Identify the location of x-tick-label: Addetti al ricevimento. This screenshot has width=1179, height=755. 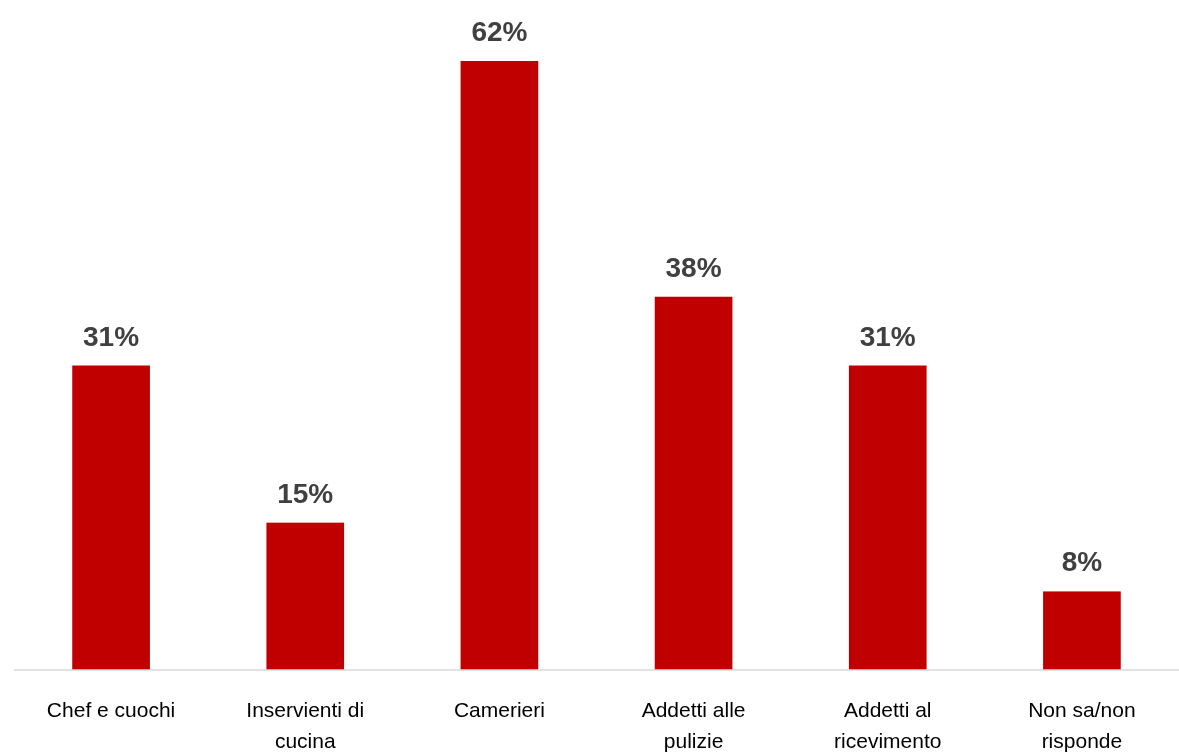
(888, 725).